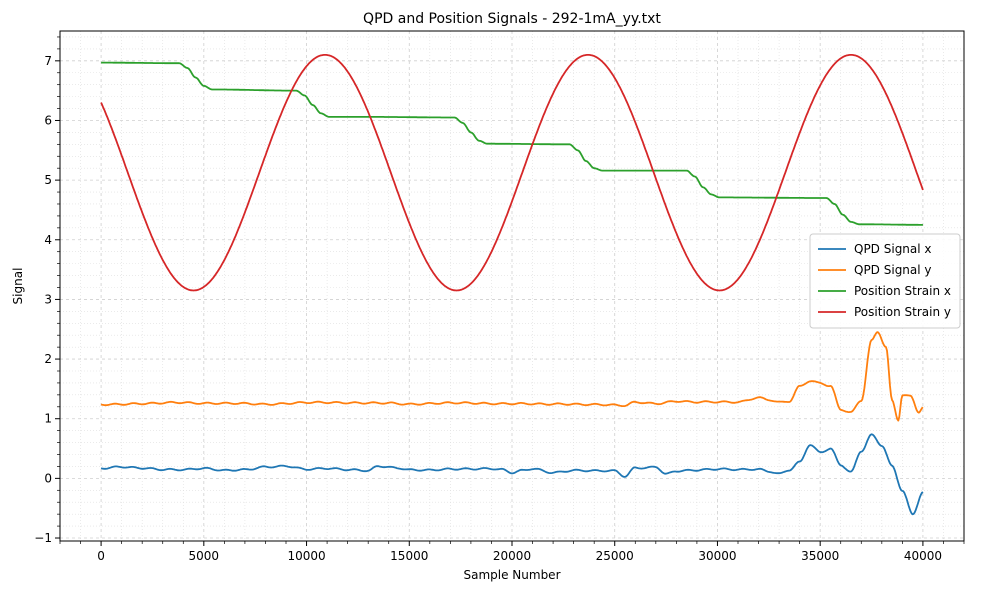 Image resolution: width=989 pixels, height=590 pixels. What do you see at coordinates (615, 556) in the screenshot?
I see `x-tick-label: 25000` at bounding box center [615, 556].